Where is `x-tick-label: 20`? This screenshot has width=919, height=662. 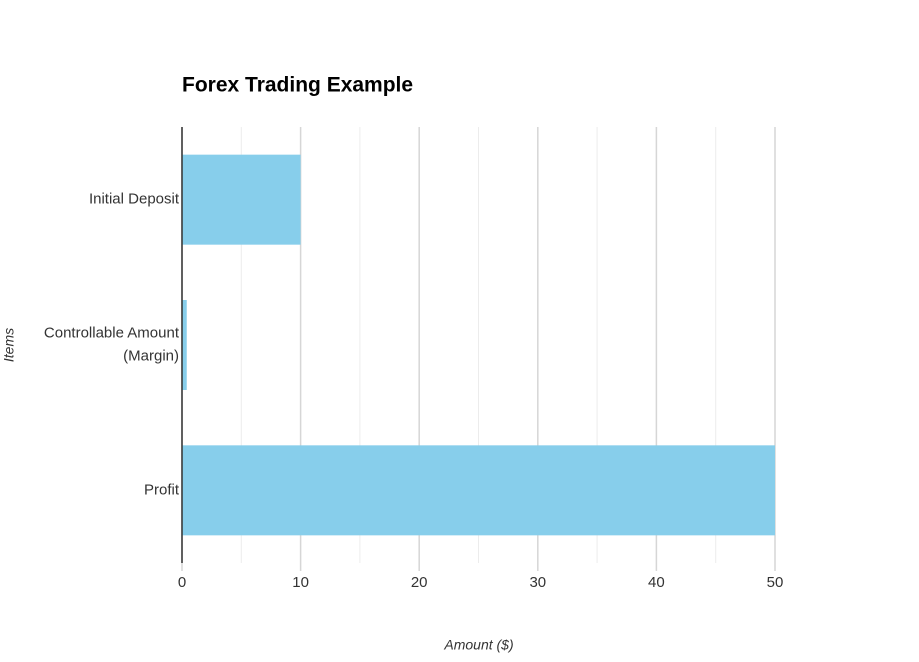
x-tick-label: 20 is located at coordinates (419, 582).